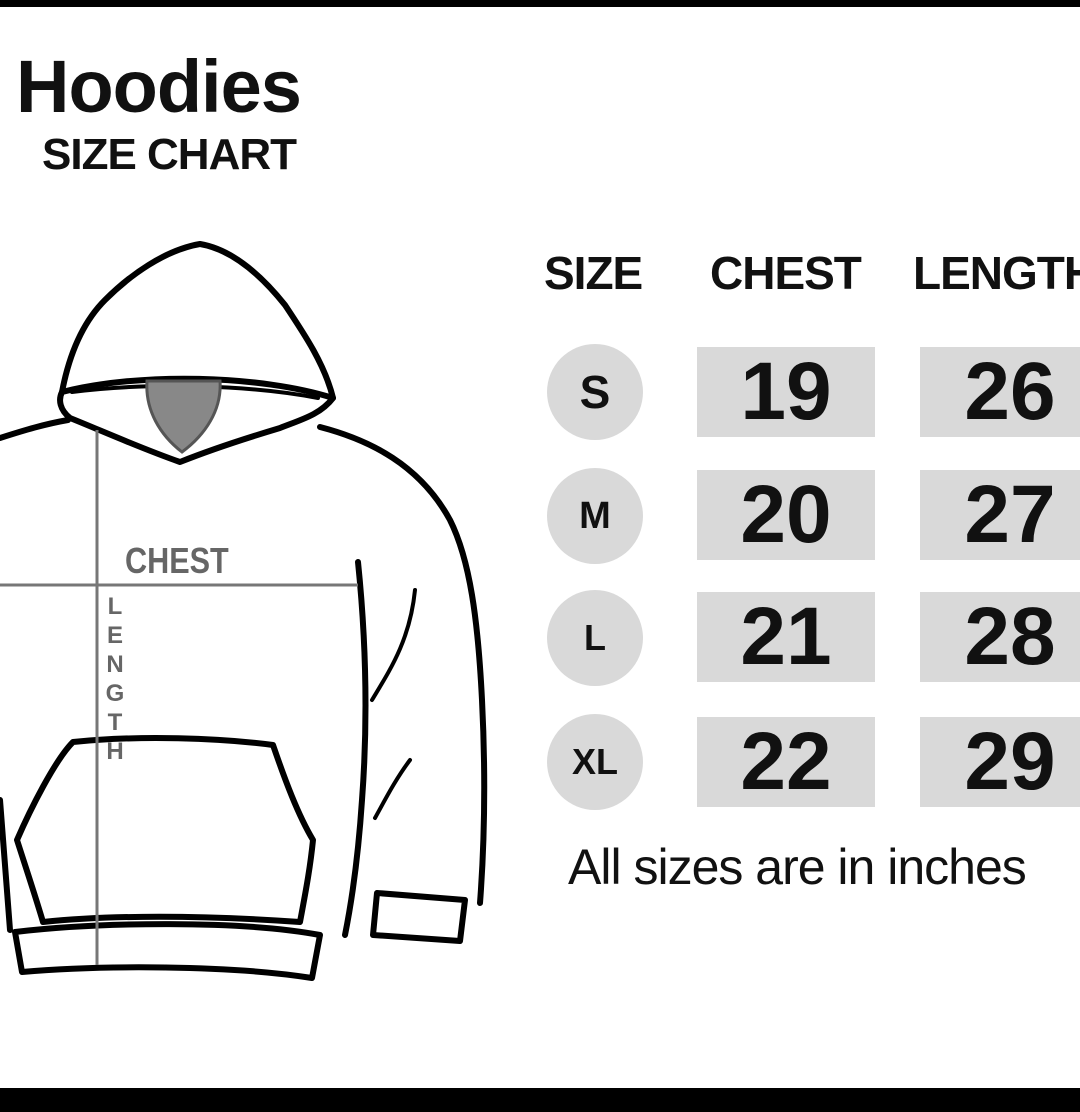 The height and width of the screenshot is (1112, 1080). What do you see at coordinates (595, 762) in the screenshot?
I see `size-badge: XL` at bounding box center [595, 762].